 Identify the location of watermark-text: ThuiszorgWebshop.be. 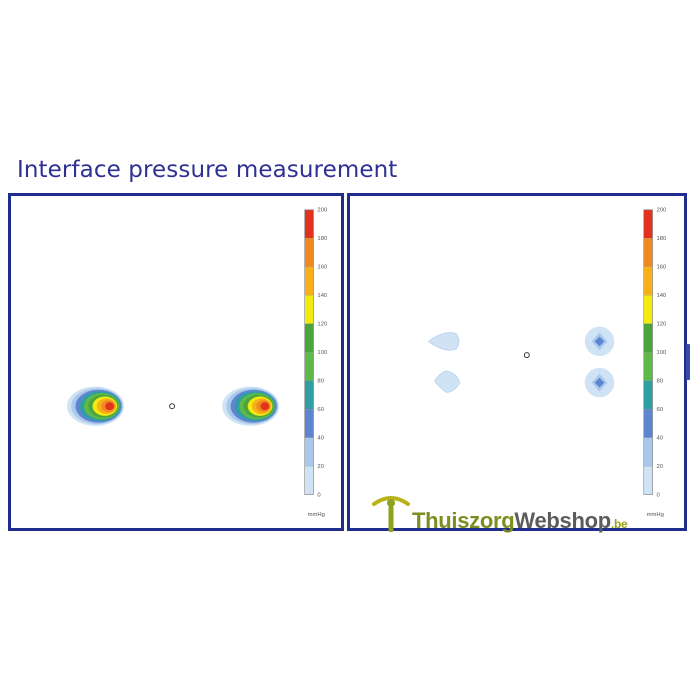
(520, 520).